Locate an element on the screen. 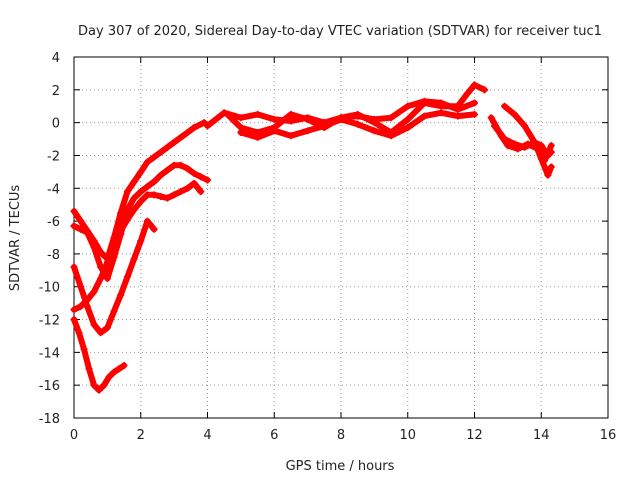  x-tick-label: 8 is located at coordinates (341, 435).